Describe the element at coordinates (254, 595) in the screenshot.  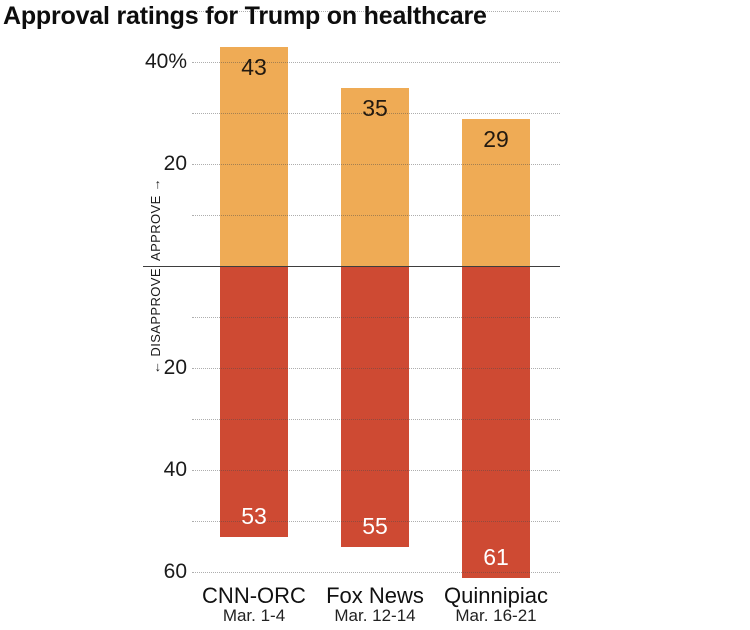
I see `category-label-0: CNN-ORC` at that location.